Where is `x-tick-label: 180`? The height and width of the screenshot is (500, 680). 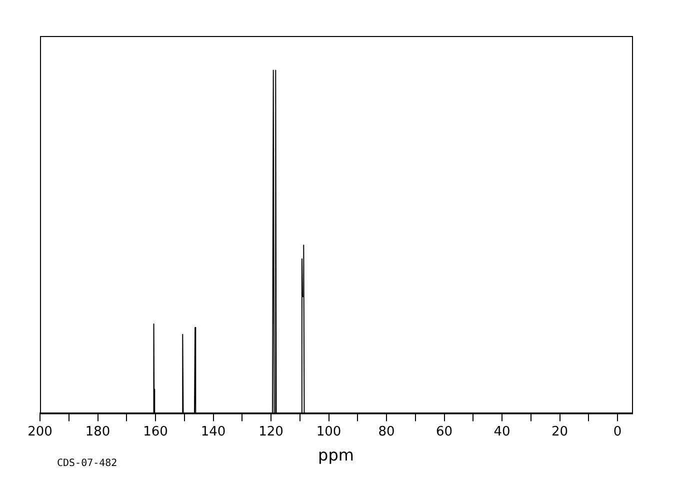
x-tick-label: 180 is located at coordinates (97, 432).